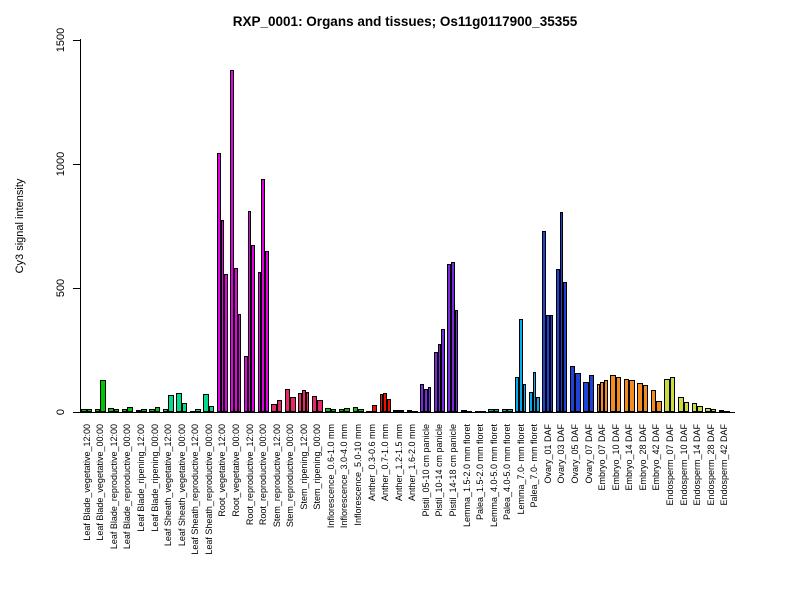 This screenshot has width=800, height=600. What do you see at coordinates (398, 463) in the screenshot?
I see `x-tick-label: Anther_1.2-1.5 mm` at bounding box center [398, 463].